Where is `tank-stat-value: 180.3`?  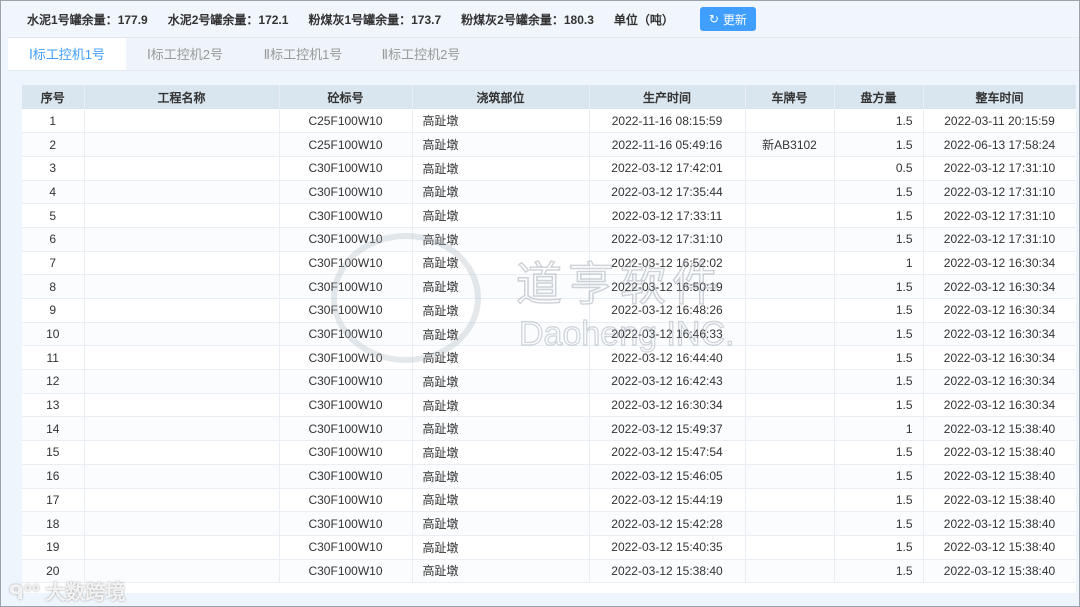 tank-stat-value: 180.3 is located at coordinates (578, 19).